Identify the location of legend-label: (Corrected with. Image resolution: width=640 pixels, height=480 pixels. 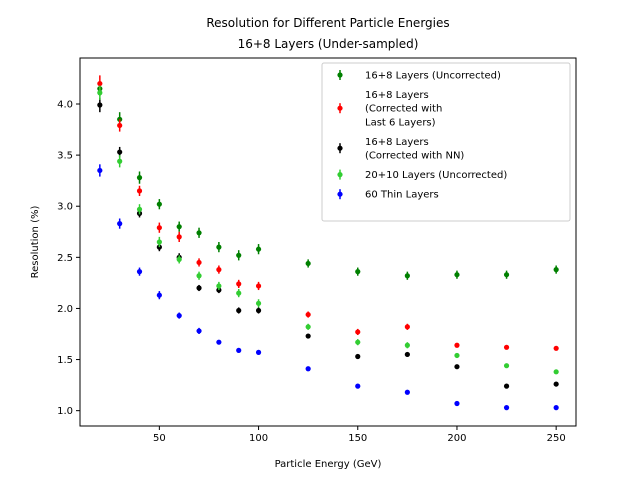
(403, 109).